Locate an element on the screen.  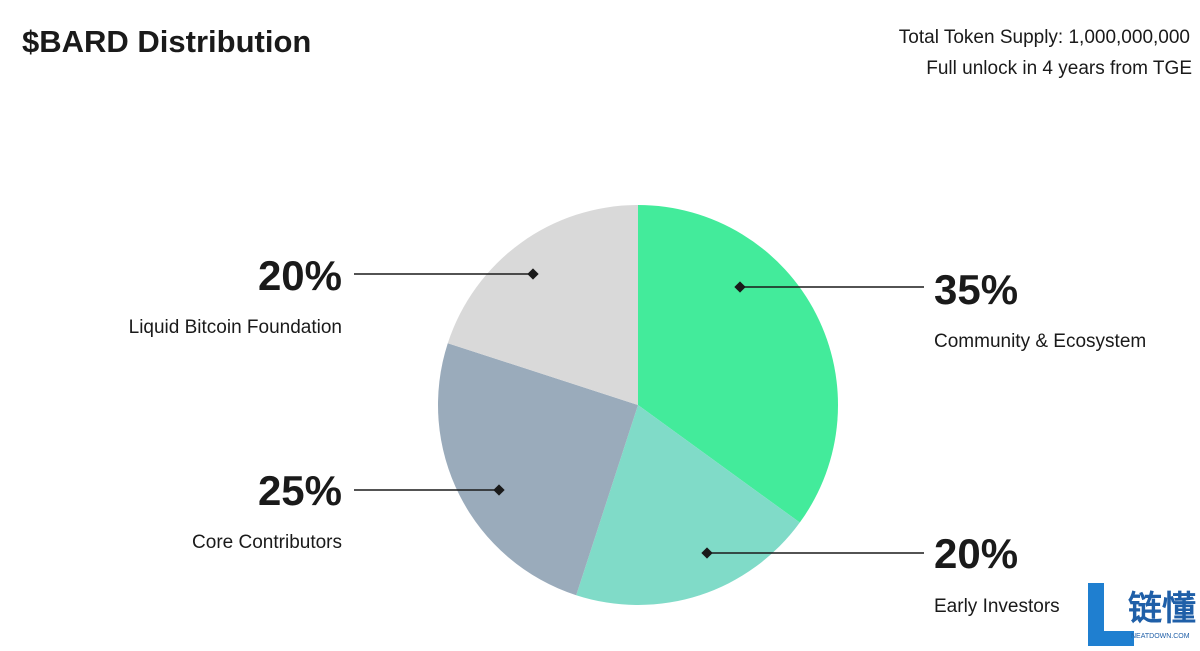
watermark-text: 链懂 is located at coordinates (1162, 609).